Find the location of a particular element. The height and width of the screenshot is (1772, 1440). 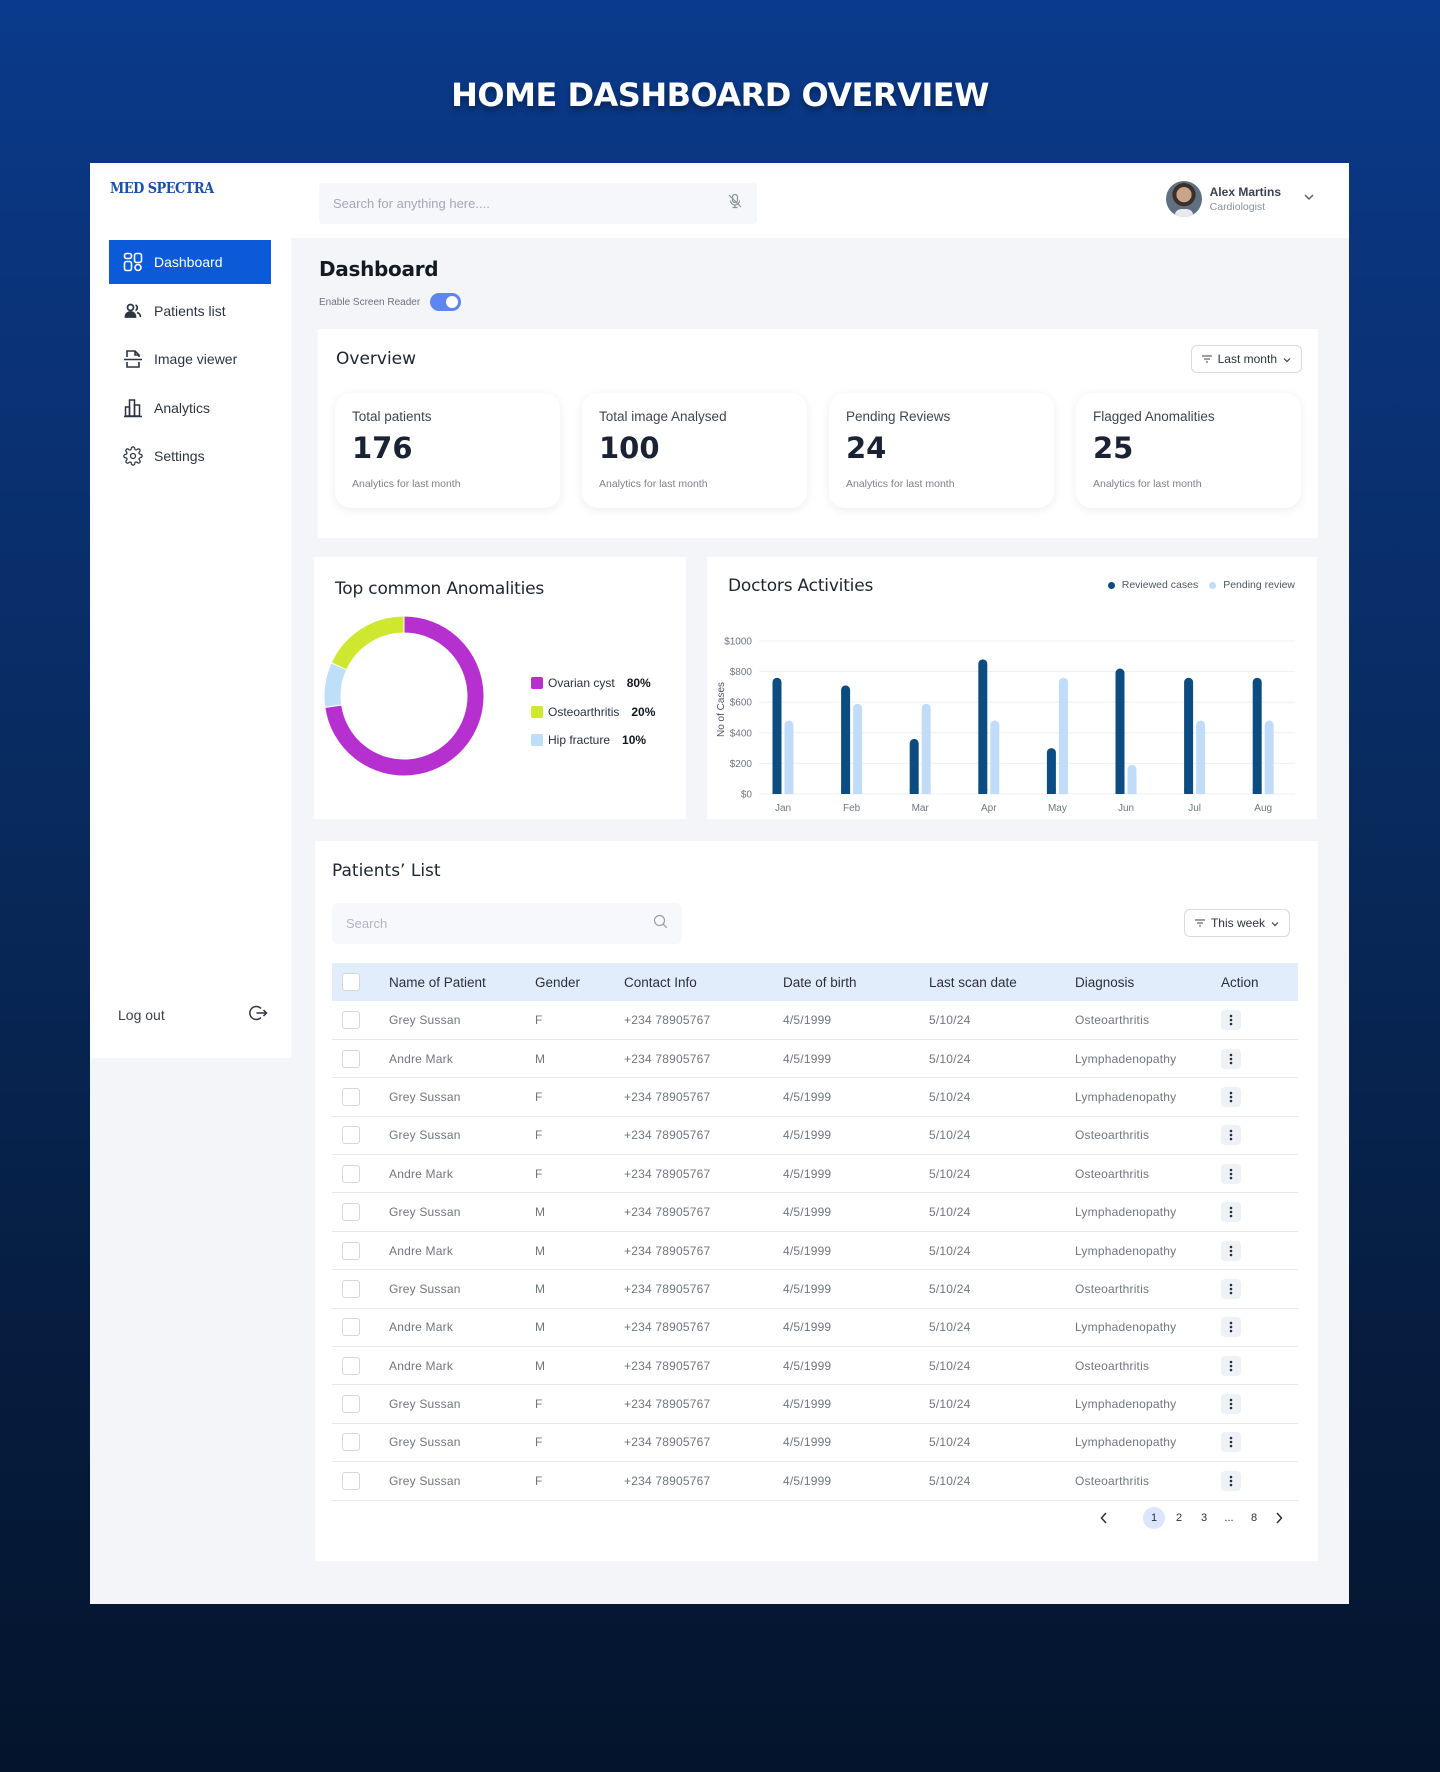

bar-reviewed-cases-aug is located at coordinates (1257, 735).